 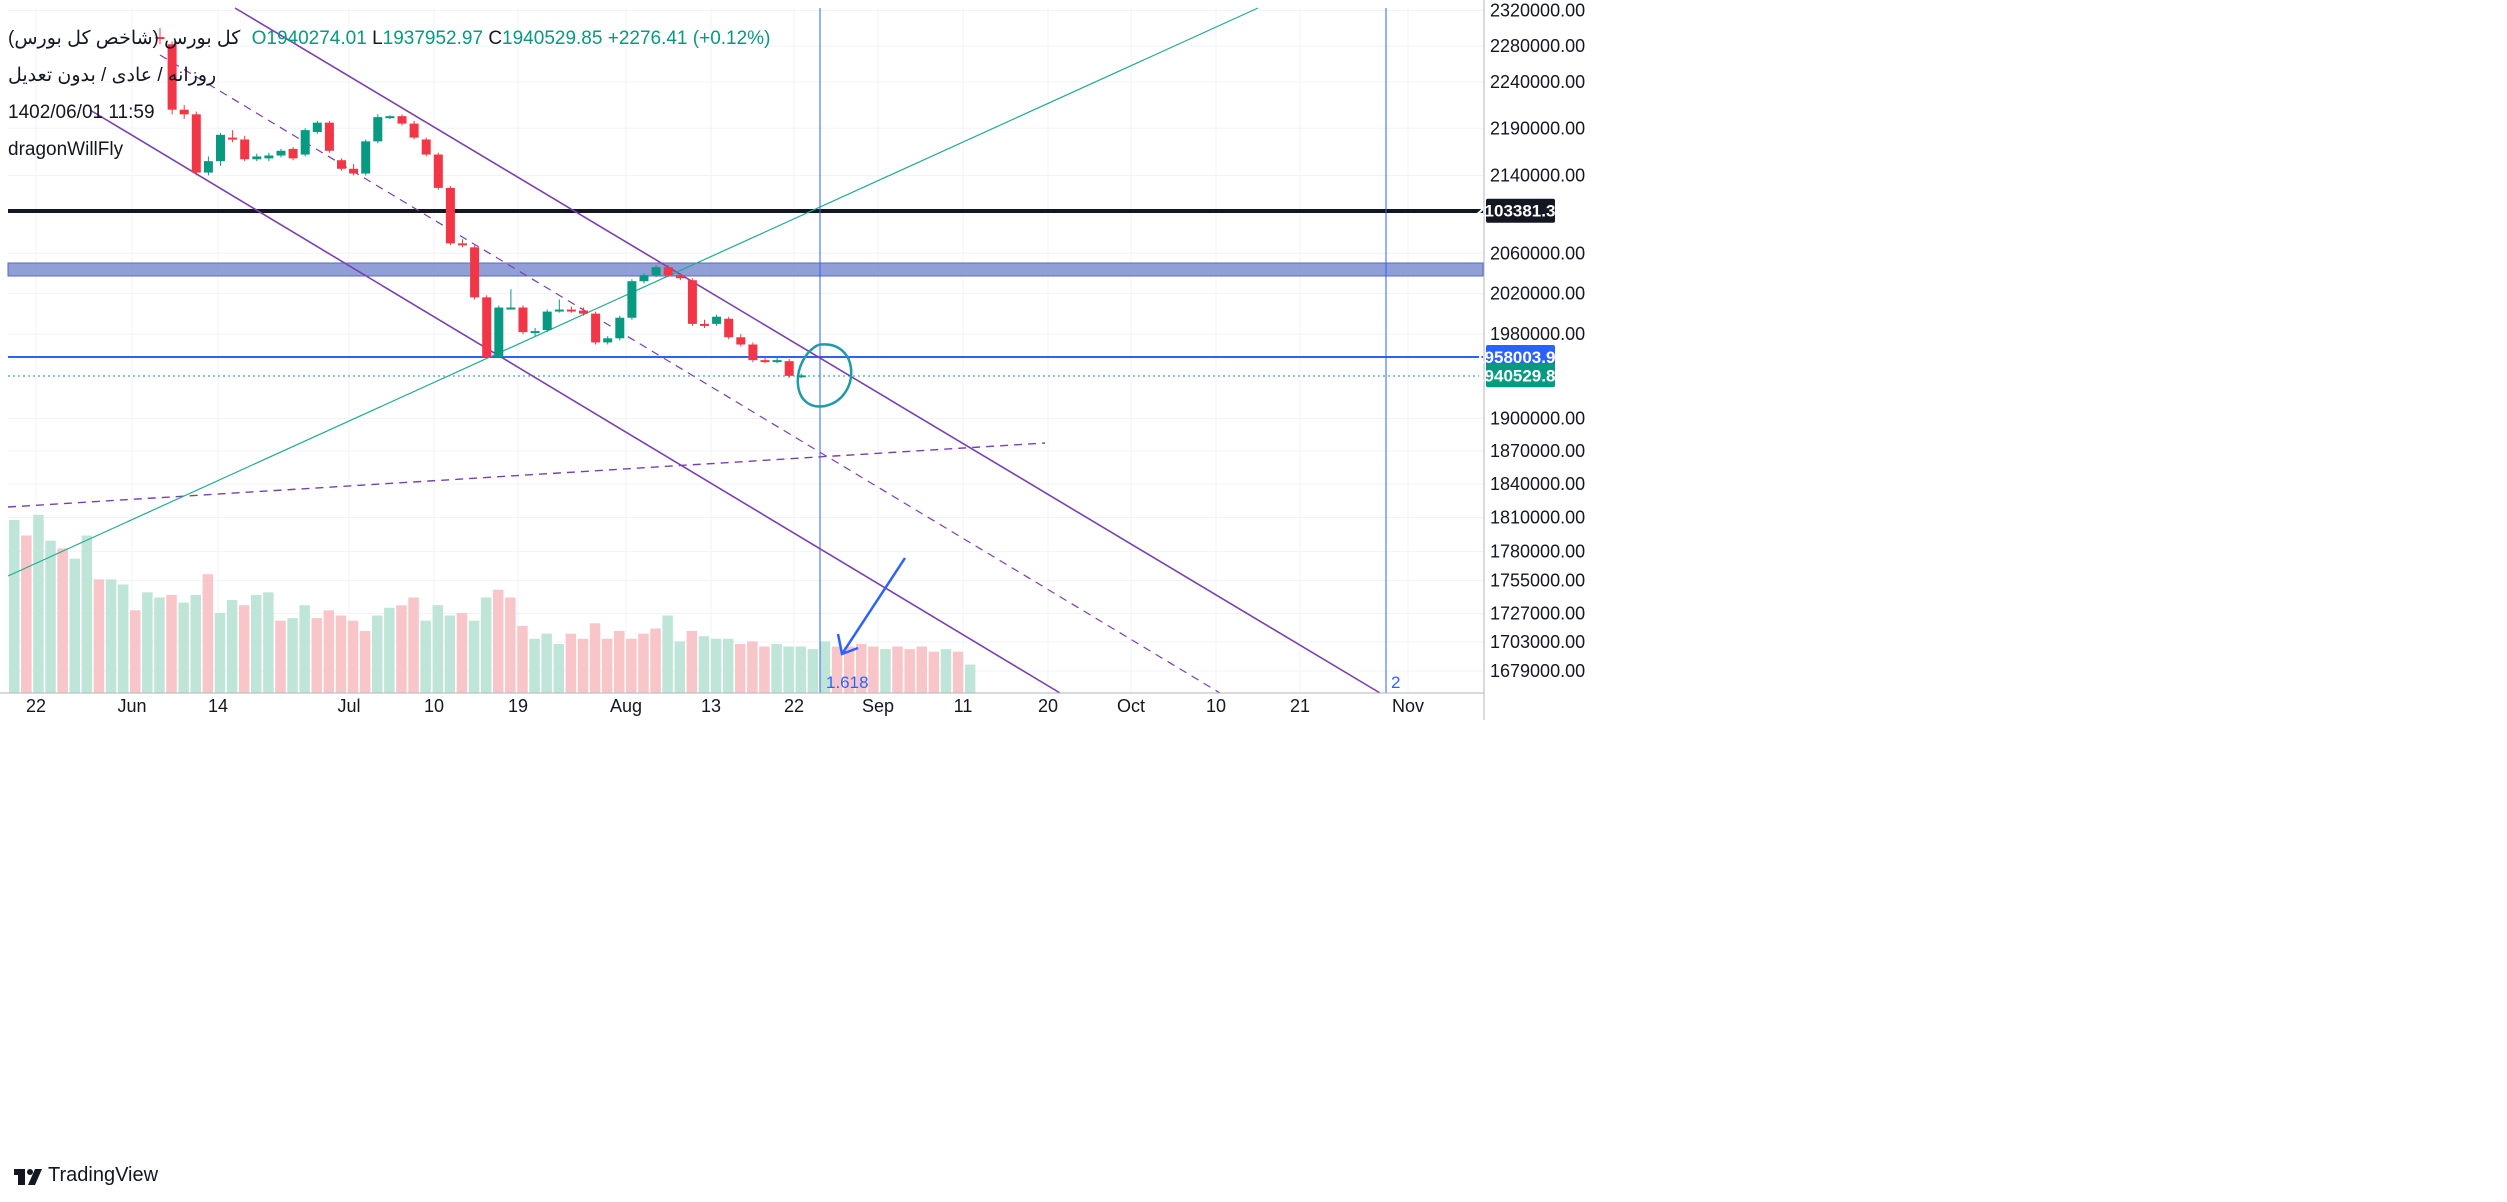 I want to click on close-value: 1940529.85, so click(x=552, y=38).